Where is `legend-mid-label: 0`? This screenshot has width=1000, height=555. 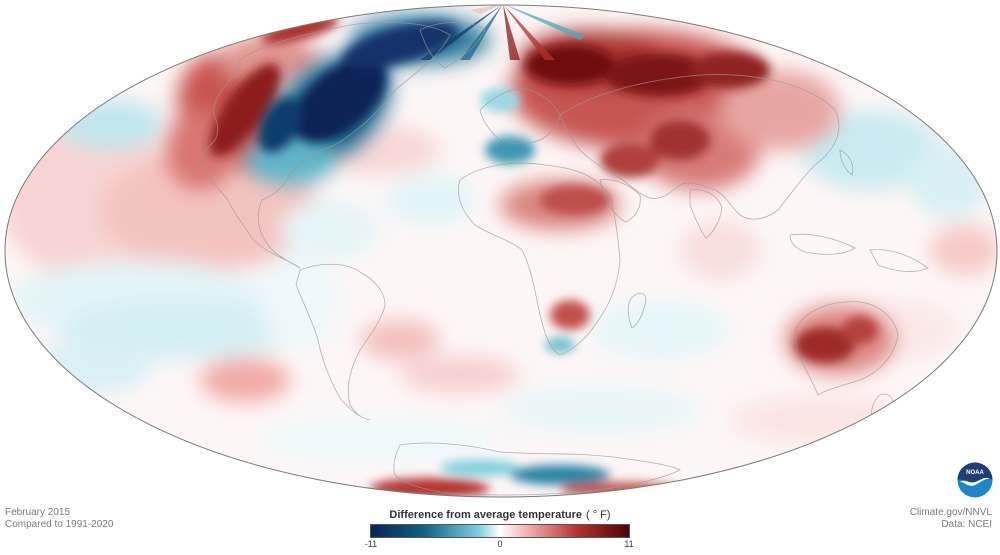 legend-mid-label: 0 is located at coordinates (500, 544).